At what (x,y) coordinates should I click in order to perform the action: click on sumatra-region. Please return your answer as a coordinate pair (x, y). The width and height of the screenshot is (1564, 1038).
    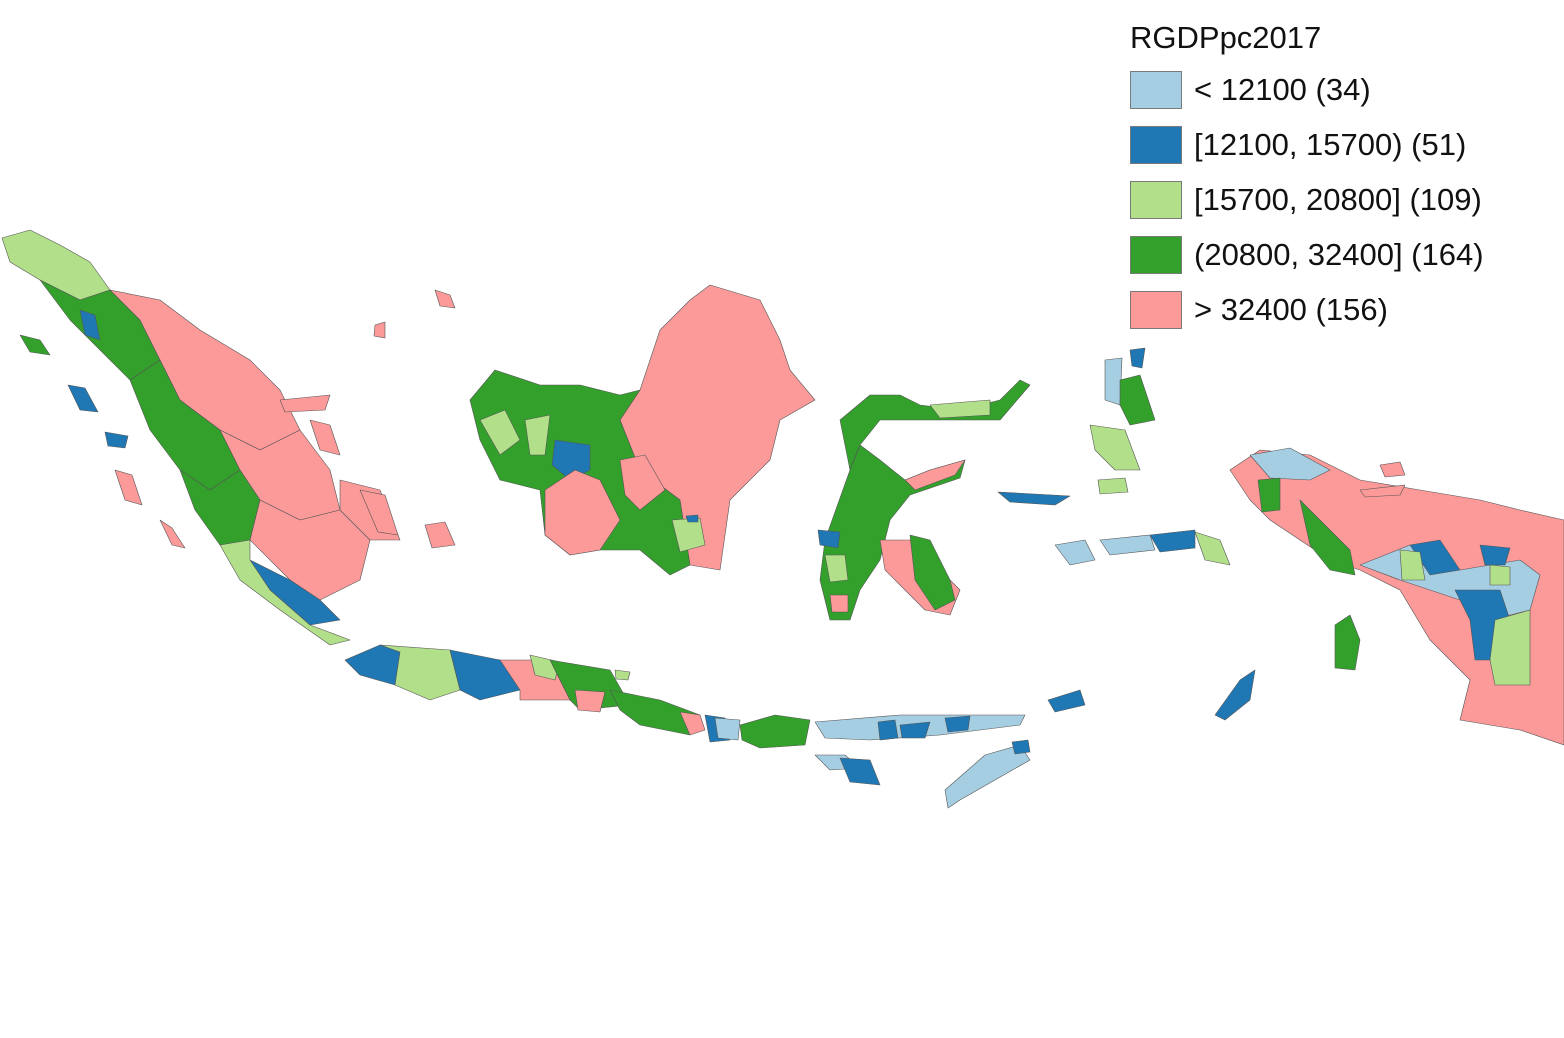
    Looking at the image, I should click on (228, 437).